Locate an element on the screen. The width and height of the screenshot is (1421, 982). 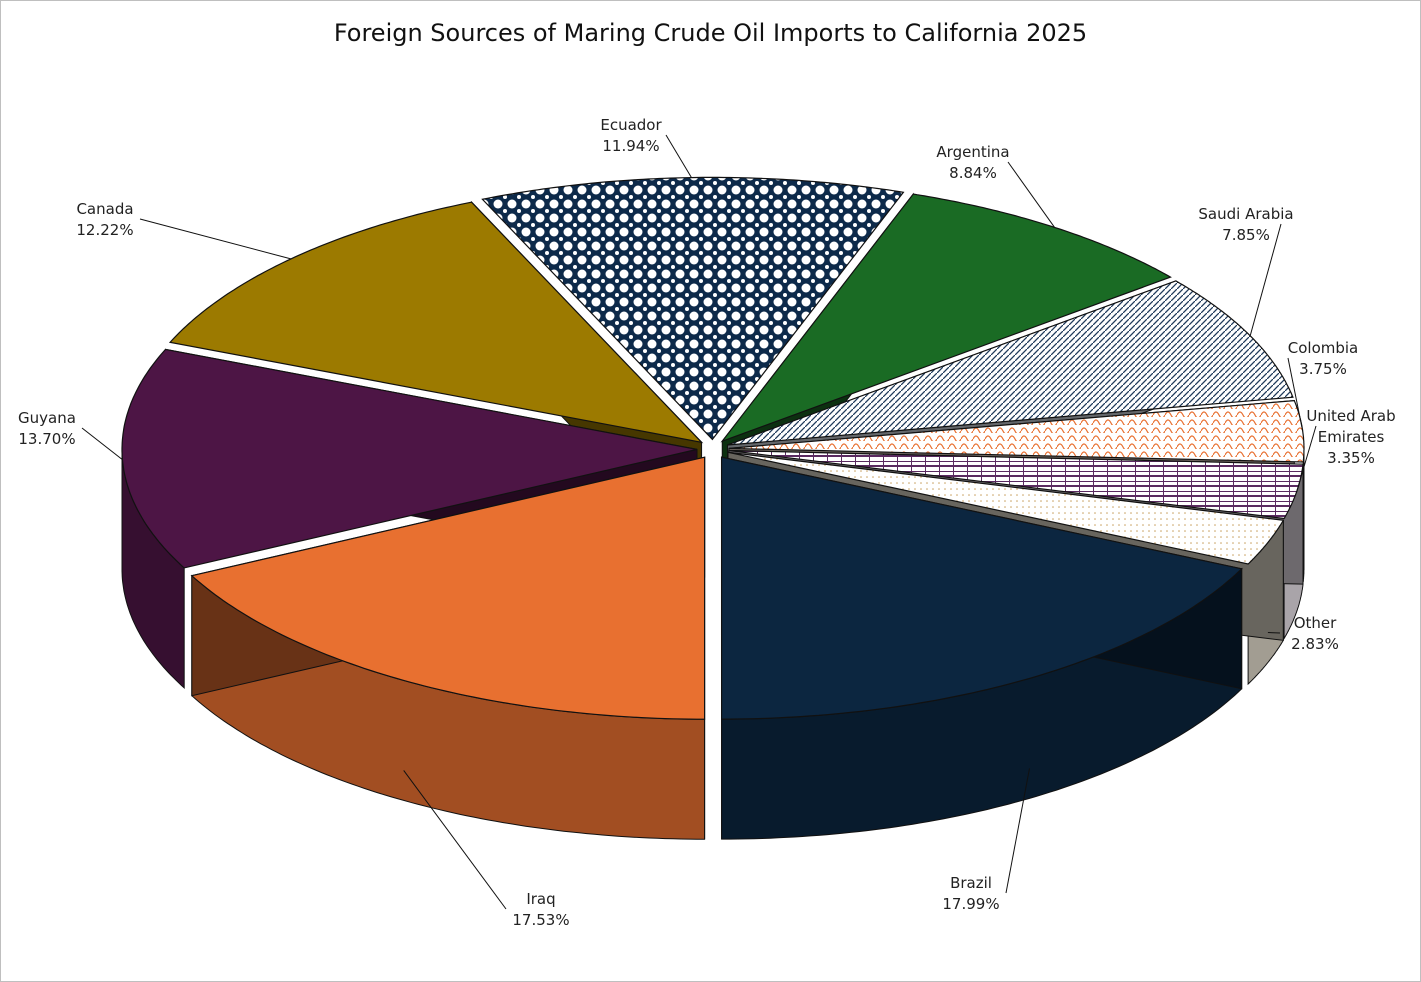
category-label: Guyana is located at coordinates (47, 418).